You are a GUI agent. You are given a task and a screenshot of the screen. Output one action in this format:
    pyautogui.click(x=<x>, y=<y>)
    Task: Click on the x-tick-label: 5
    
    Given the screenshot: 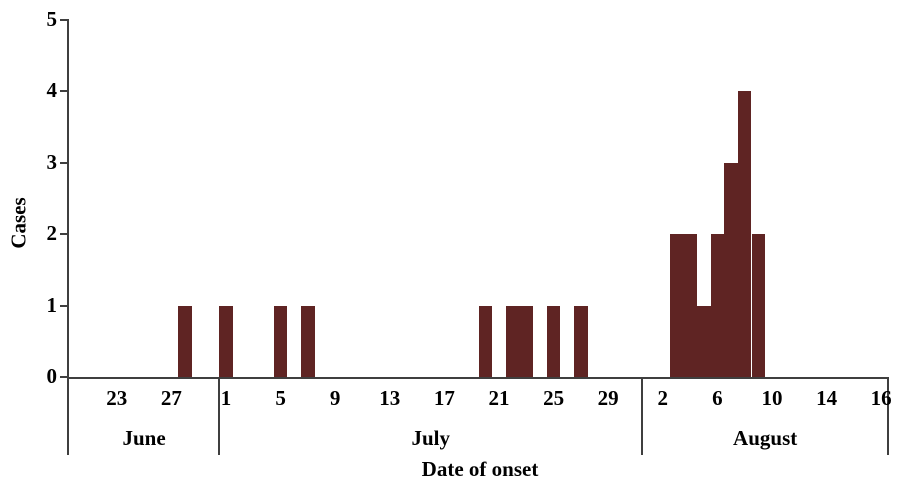 What is the action you would take?
    pyautogui.click(x=280, y=398)
    